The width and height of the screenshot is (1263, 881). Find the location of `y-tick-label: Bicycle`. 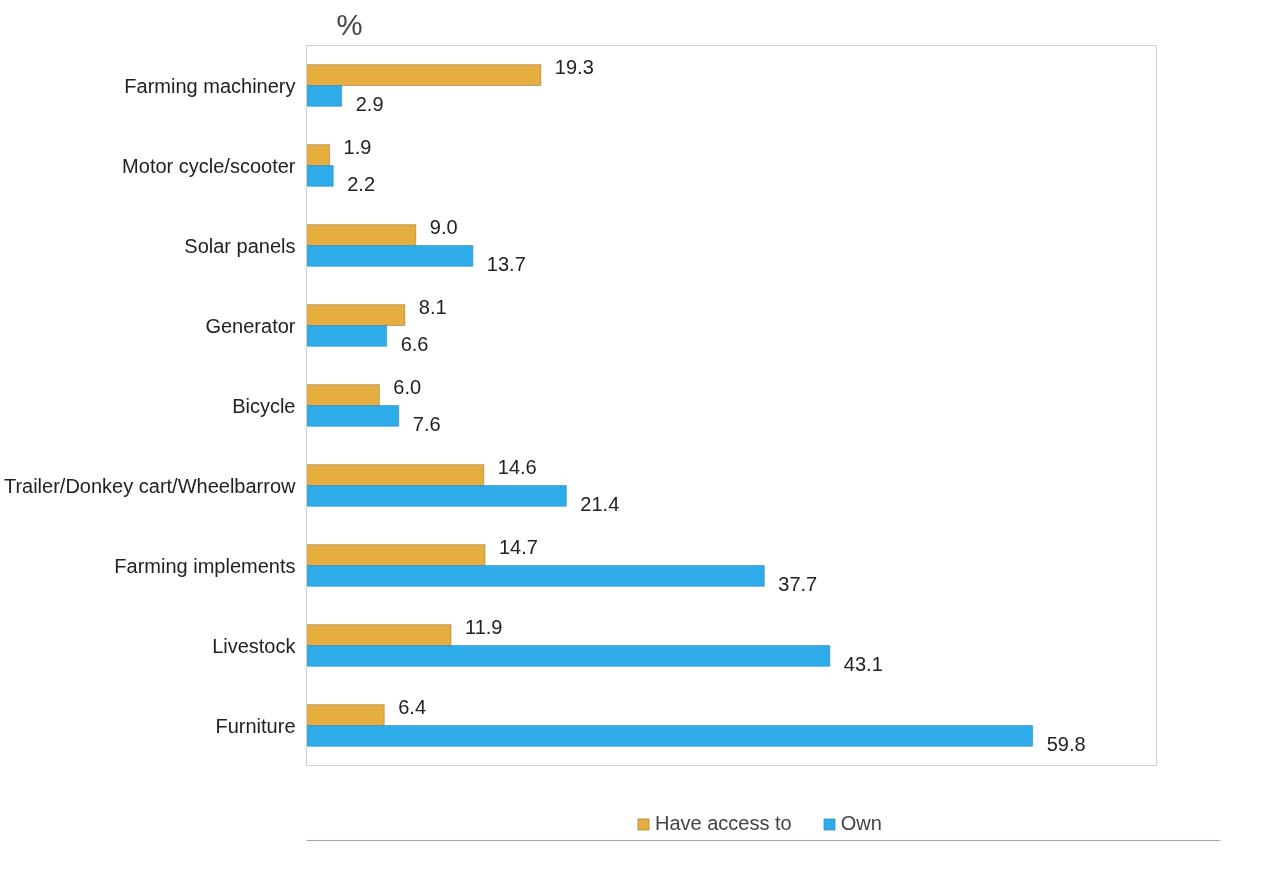

y-tick-label: Bicycle is located at coordinates (264, 405).